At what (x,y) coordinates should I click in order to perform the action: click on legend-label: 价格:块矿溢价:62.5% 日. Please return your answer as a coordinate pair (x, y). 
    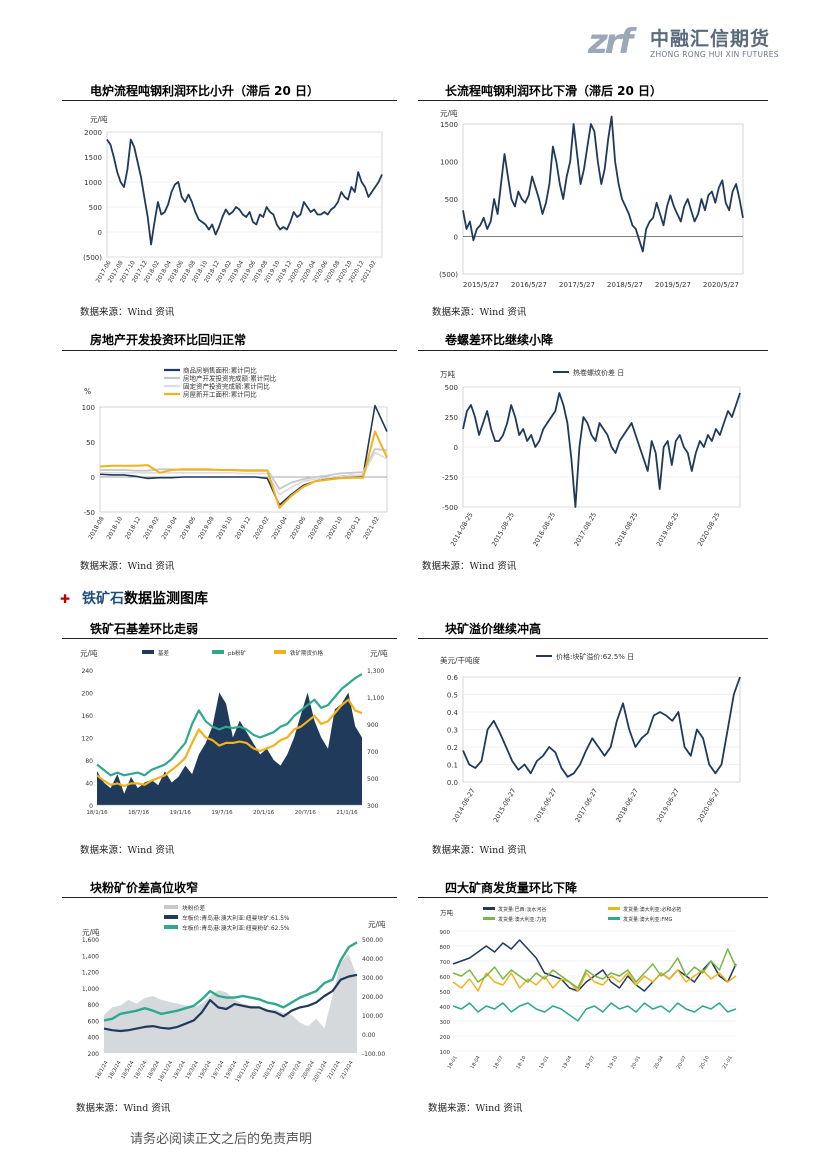
    Looking at the image, I should click on (595, 656).